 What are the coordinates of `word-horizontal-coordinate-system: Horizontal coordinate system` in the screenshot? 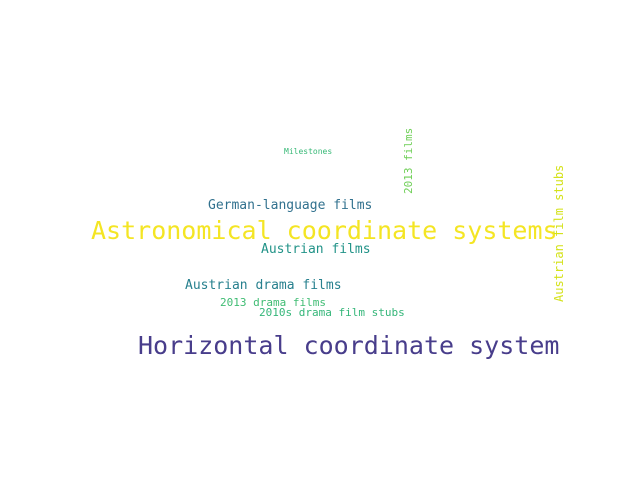 It's located at (349, 345).